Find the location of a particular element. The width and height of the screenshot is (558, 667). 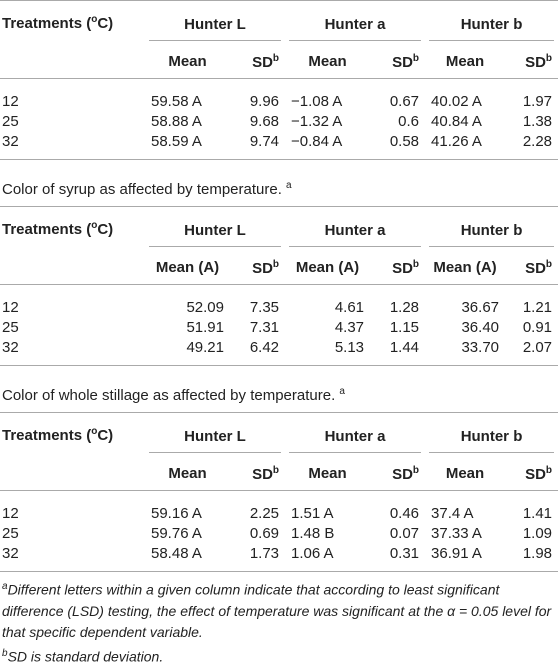

value-cell: 41.26 A is located at coordinates (456, 141).